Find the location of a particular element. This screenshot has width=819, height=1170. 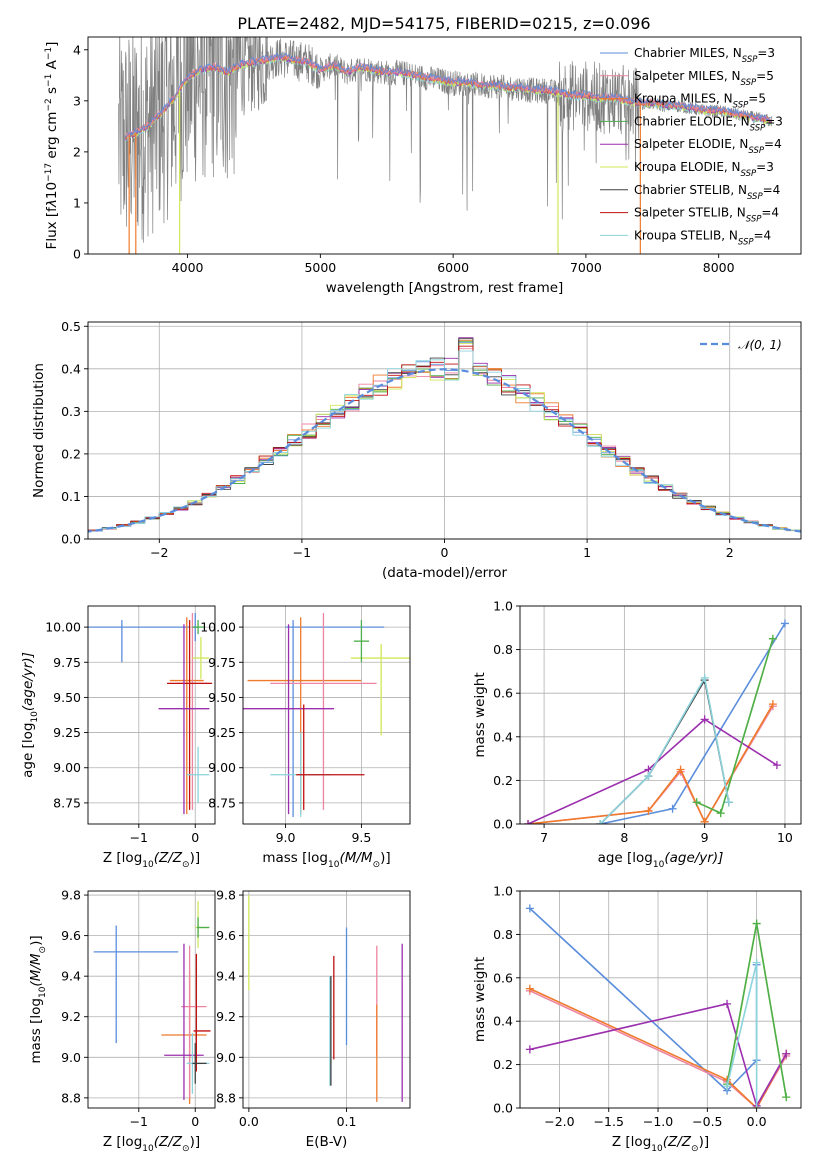

y-tick-label: 10.00 is located at coordinates (63, 627).